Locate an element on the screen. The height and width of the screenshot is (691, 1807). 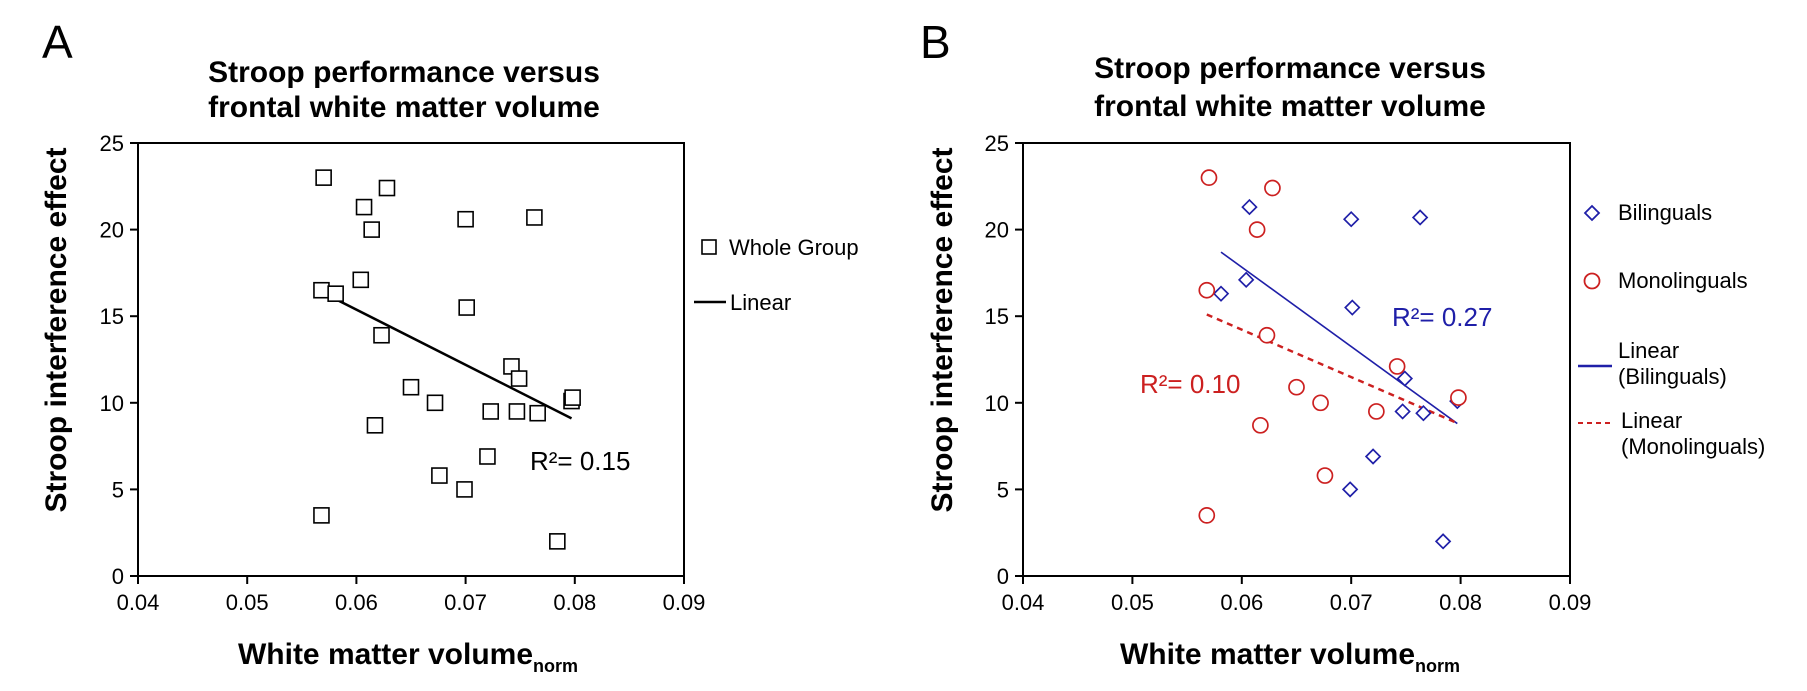
r-squared-annotation: R²= 0.15 is located at coordinates (580, 461).